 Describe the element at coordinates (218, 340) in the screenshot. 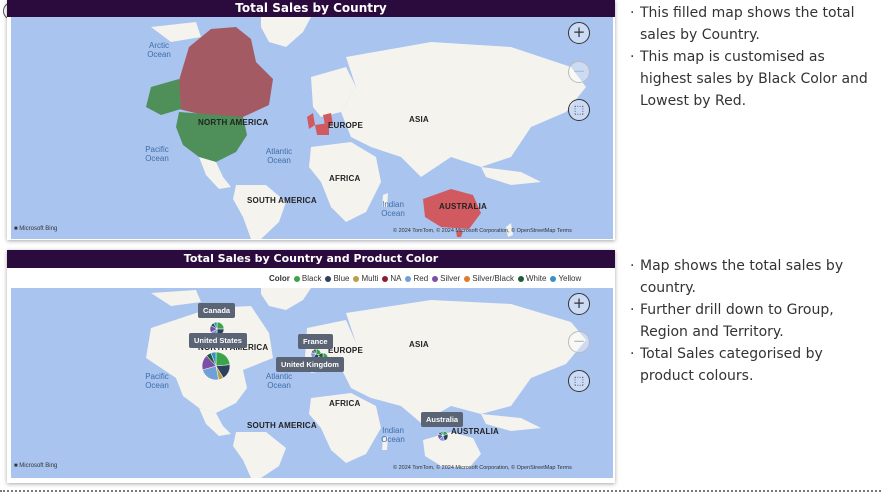

I see `tooltip-united-states: United States` at that location.